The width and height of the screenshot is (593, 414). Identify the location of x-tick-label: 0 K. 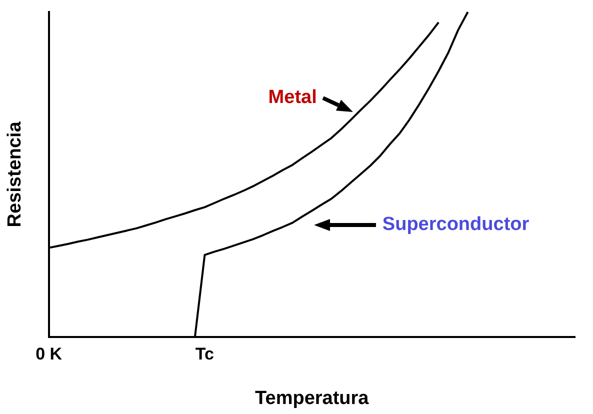
(49, 354).